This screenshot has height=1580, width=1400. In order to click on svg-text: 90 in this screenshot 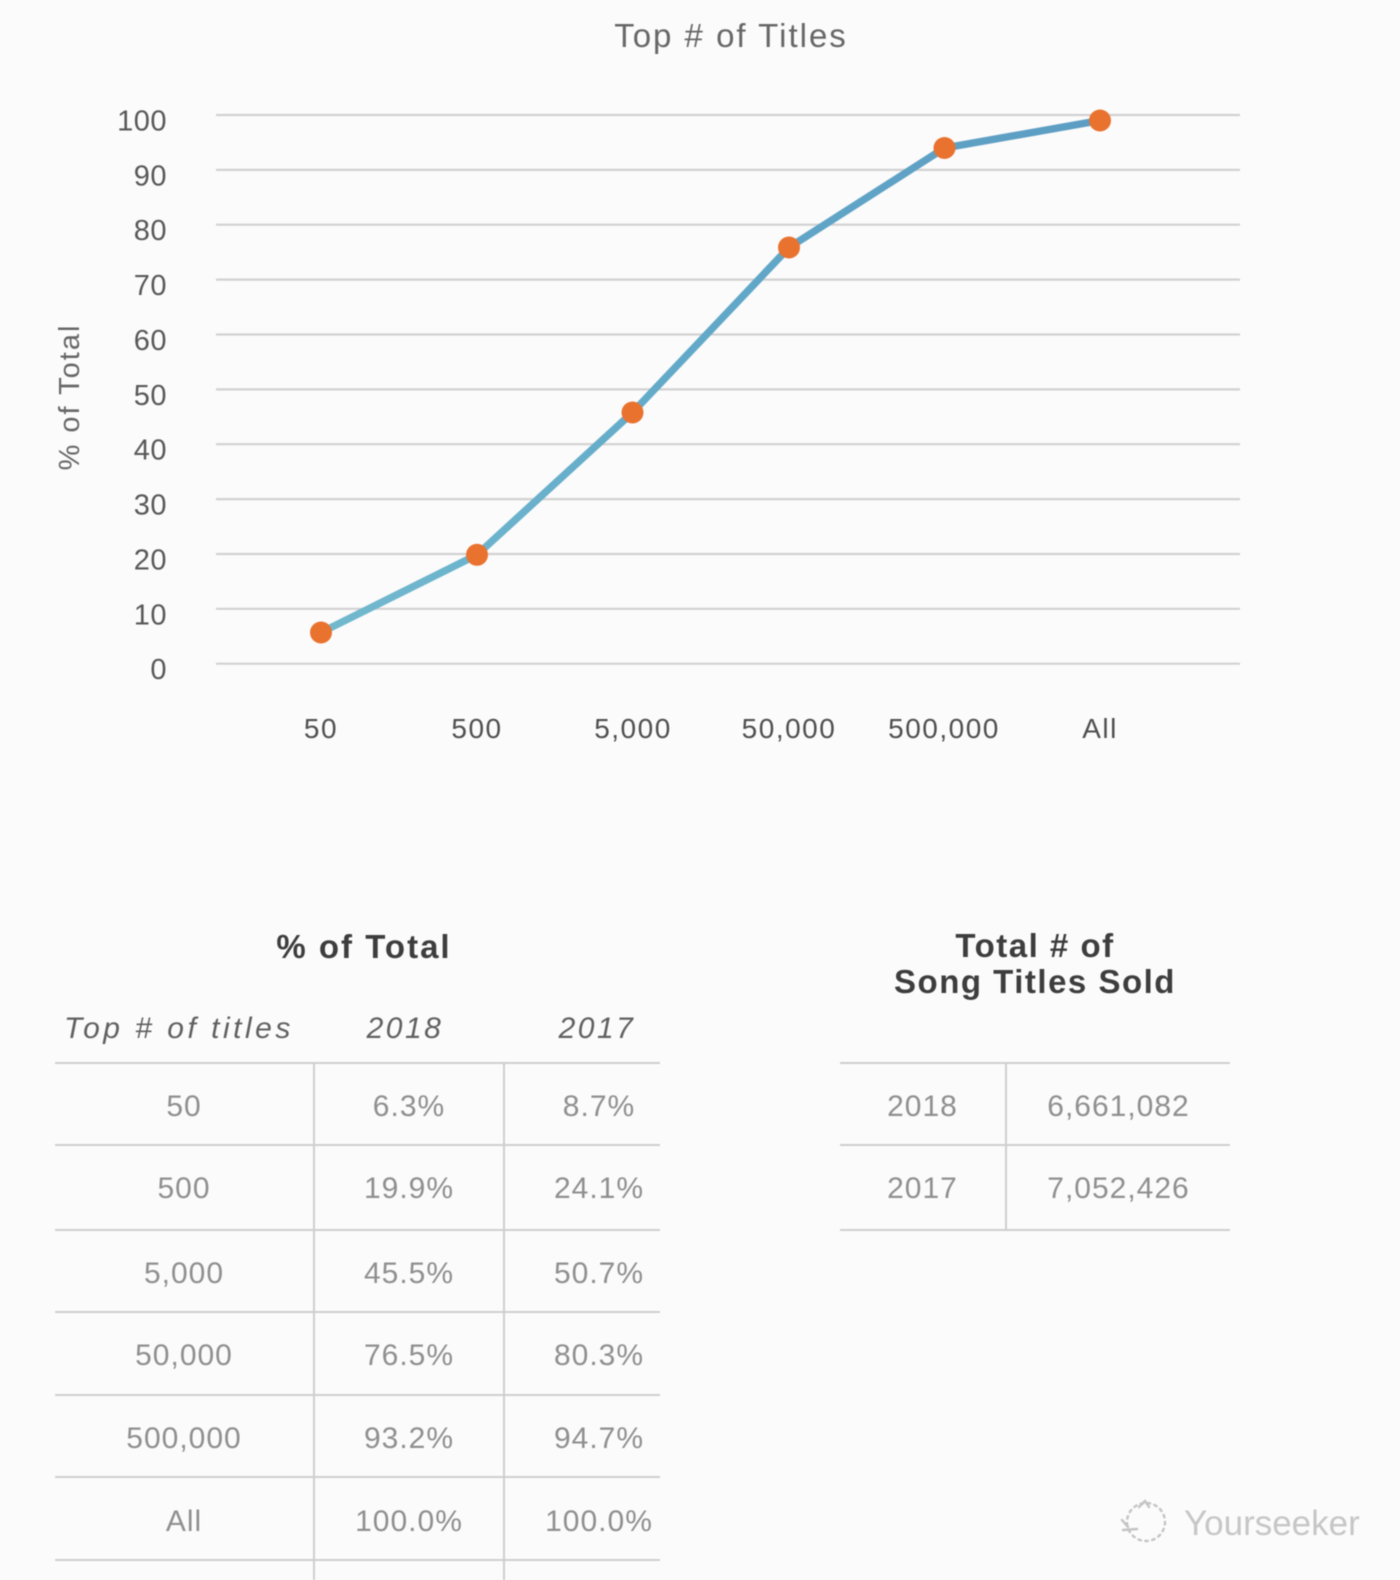, I will do `click(150, 176)`.